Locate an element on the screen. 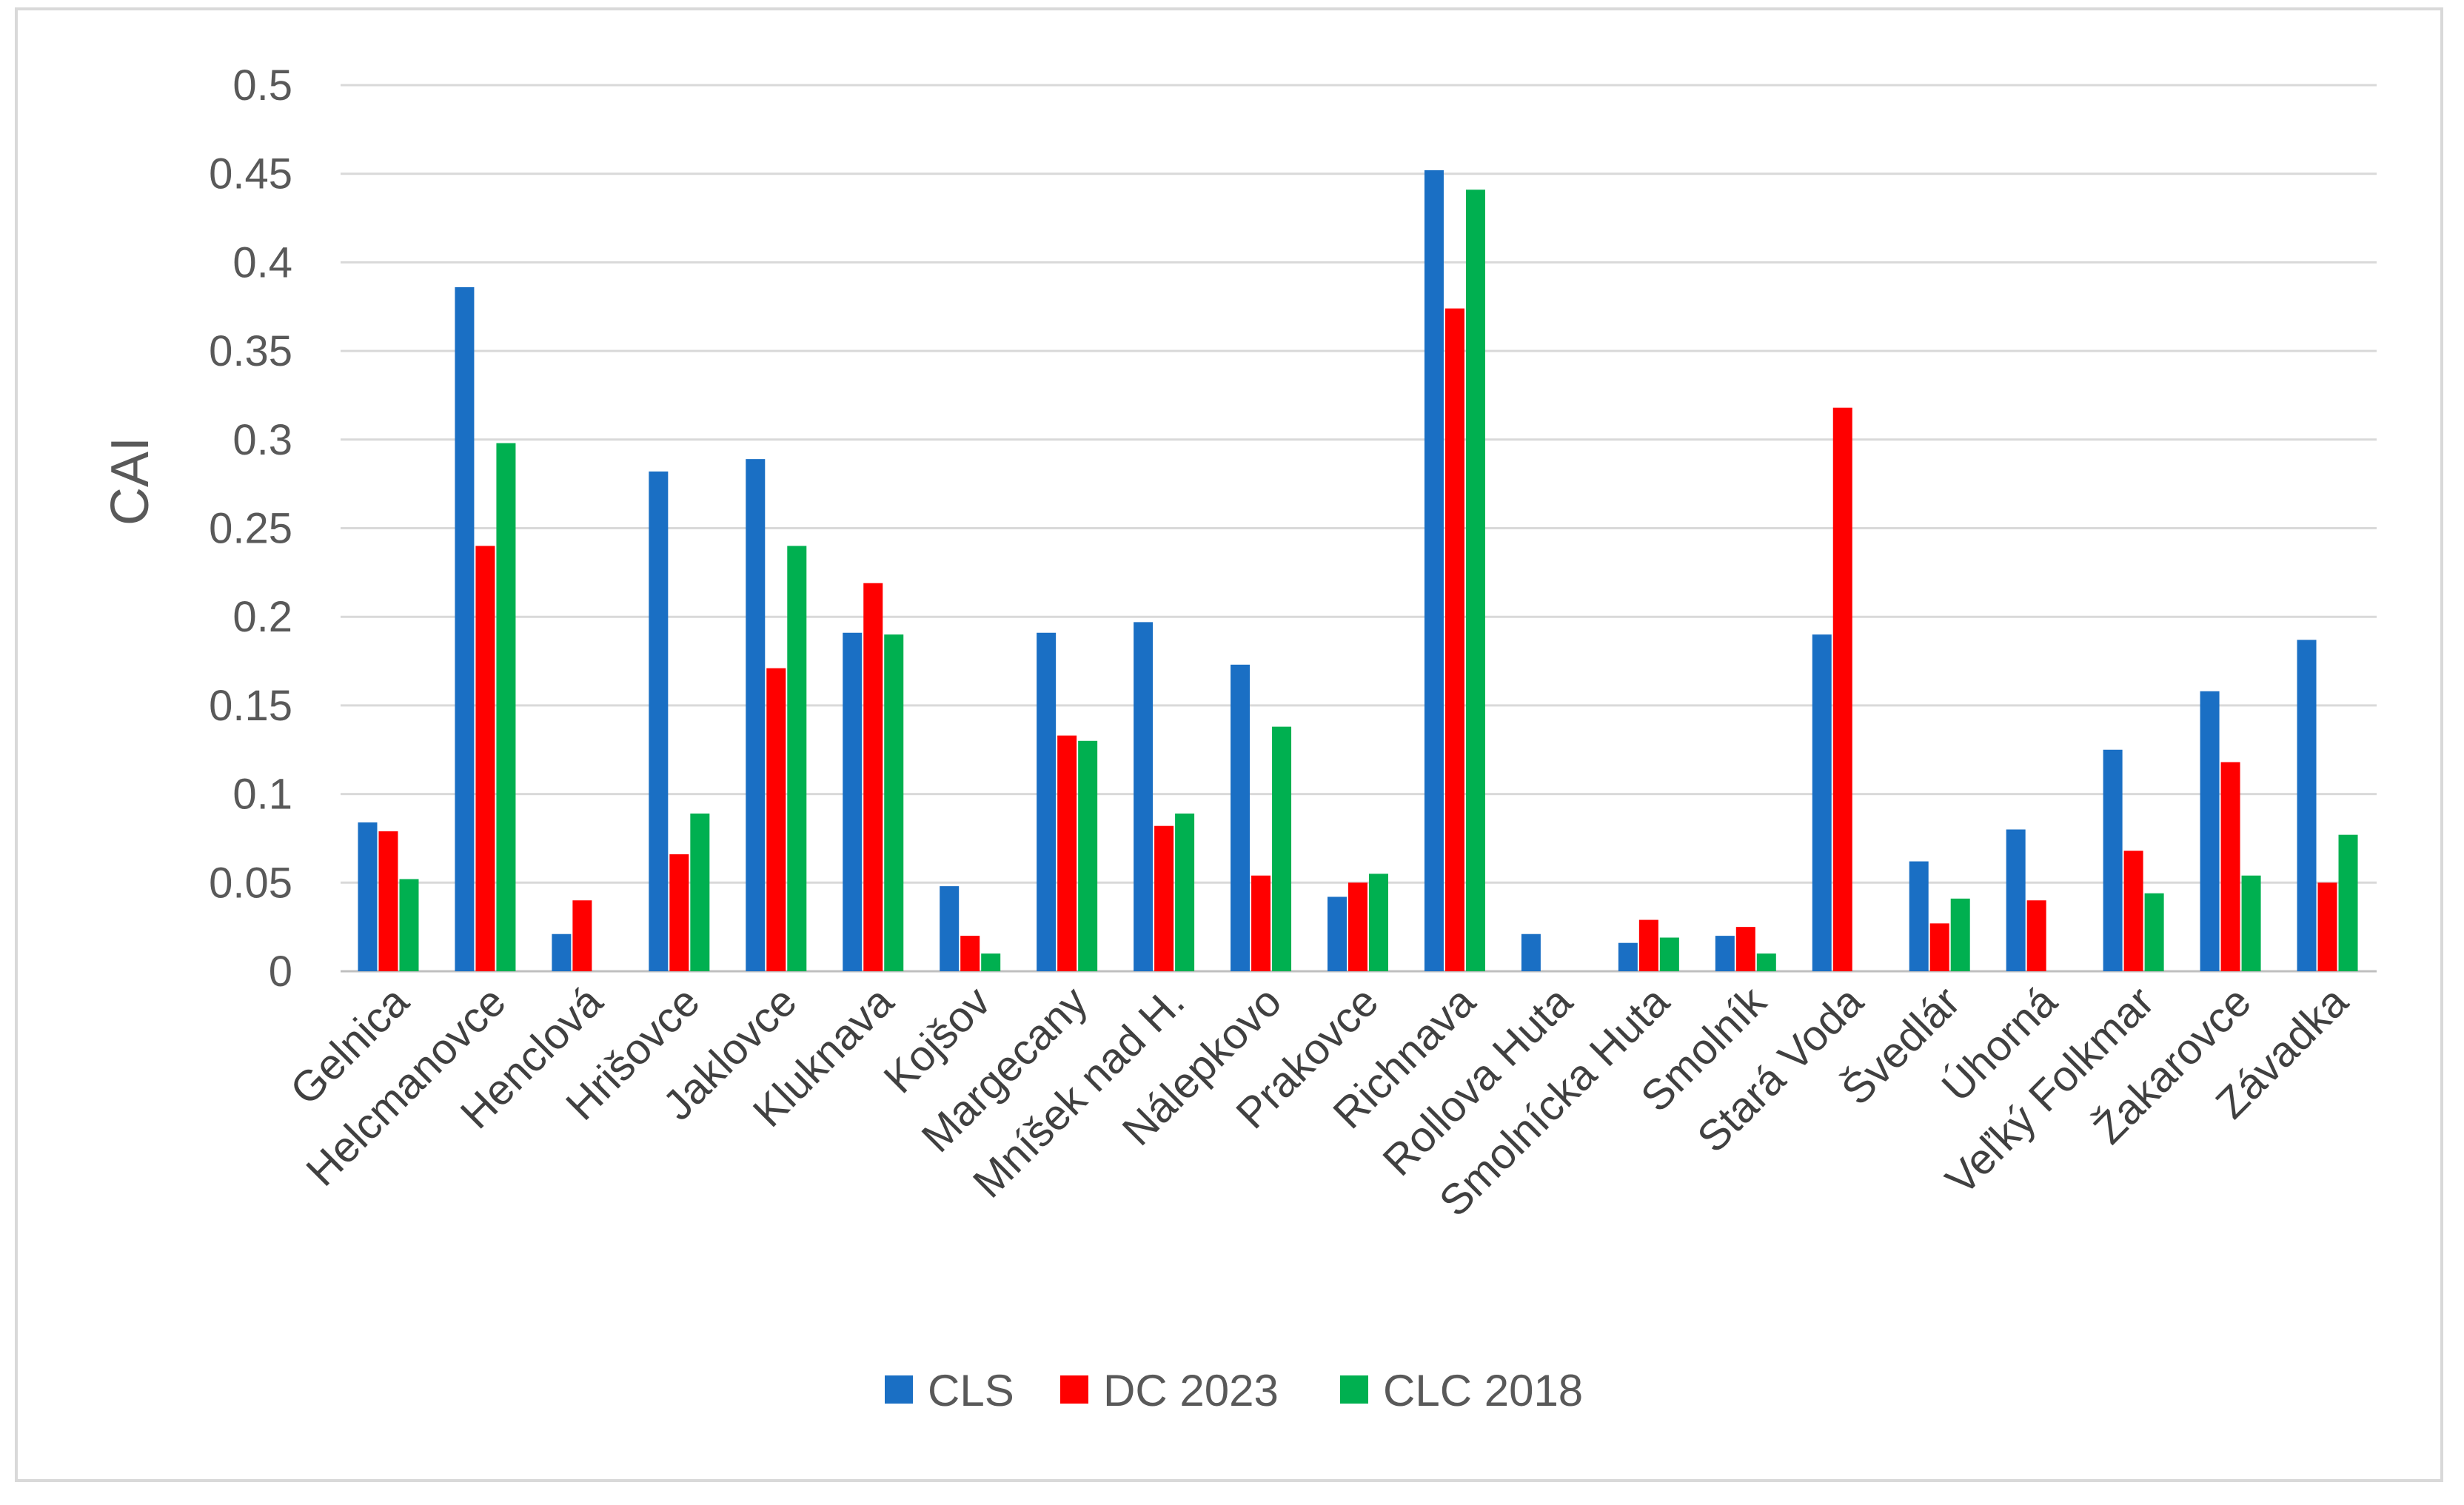 This screenshot has height=1505, width=2464. y-tick-label: 0.2 is located at coordinates (262, 617).